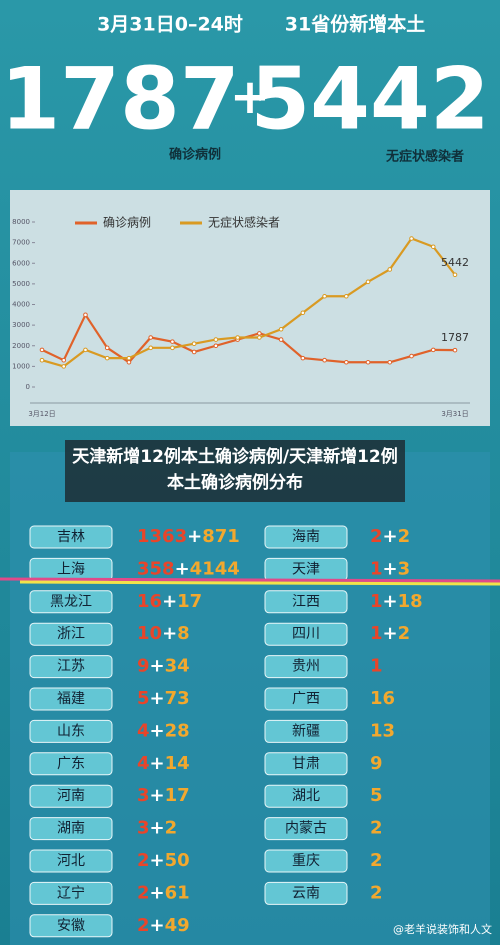 Image resolution: width=500 pixels, height=945 pixels. I want to click on confirmed-count: 5, so click(143, 698).